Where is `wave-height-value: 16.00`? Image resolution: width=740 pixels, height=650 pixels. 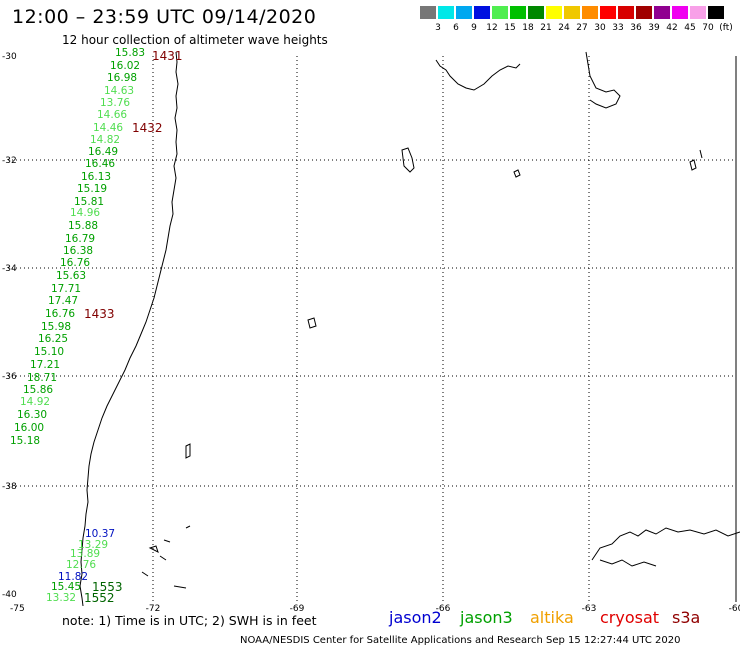
wave-height-value: 16.00 is located at coordinates (29, 428).